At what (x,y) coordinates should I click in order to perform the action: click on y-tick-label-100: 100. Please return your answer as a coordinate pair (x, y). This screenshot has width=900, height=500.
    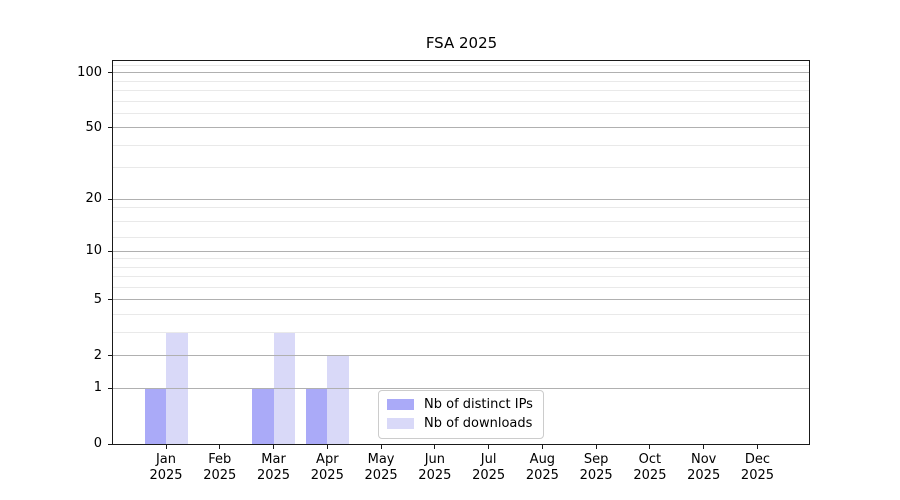
    Looking at the image, I should click on (89, 72).